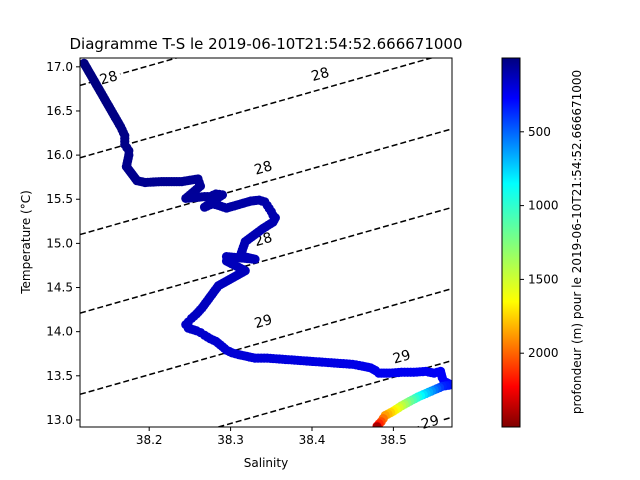 This screenshot has width=640, height=480. What do you see at coordinates (59, 67) in the screenshot?
I see `y-tick-label: 17.0` at bounding box center [59, 67].